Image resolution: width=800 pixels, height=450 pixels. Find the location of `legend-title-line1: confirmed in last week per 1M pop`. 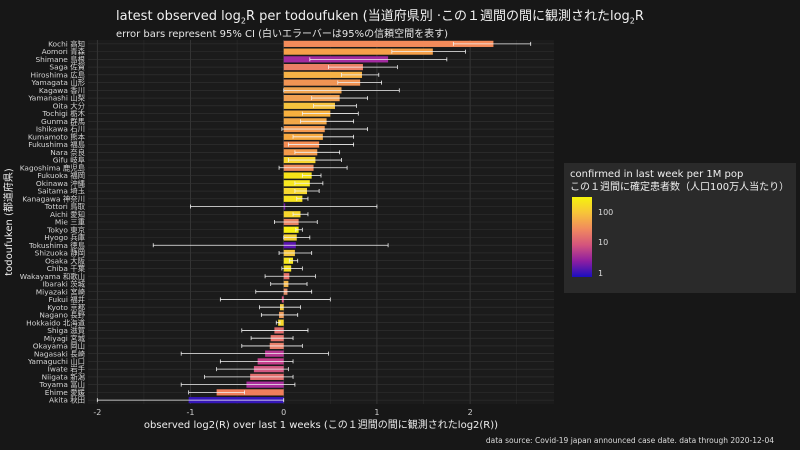

legend-title-line1: confirmed in last week per 1M pop is located at coordinates (657, 174).